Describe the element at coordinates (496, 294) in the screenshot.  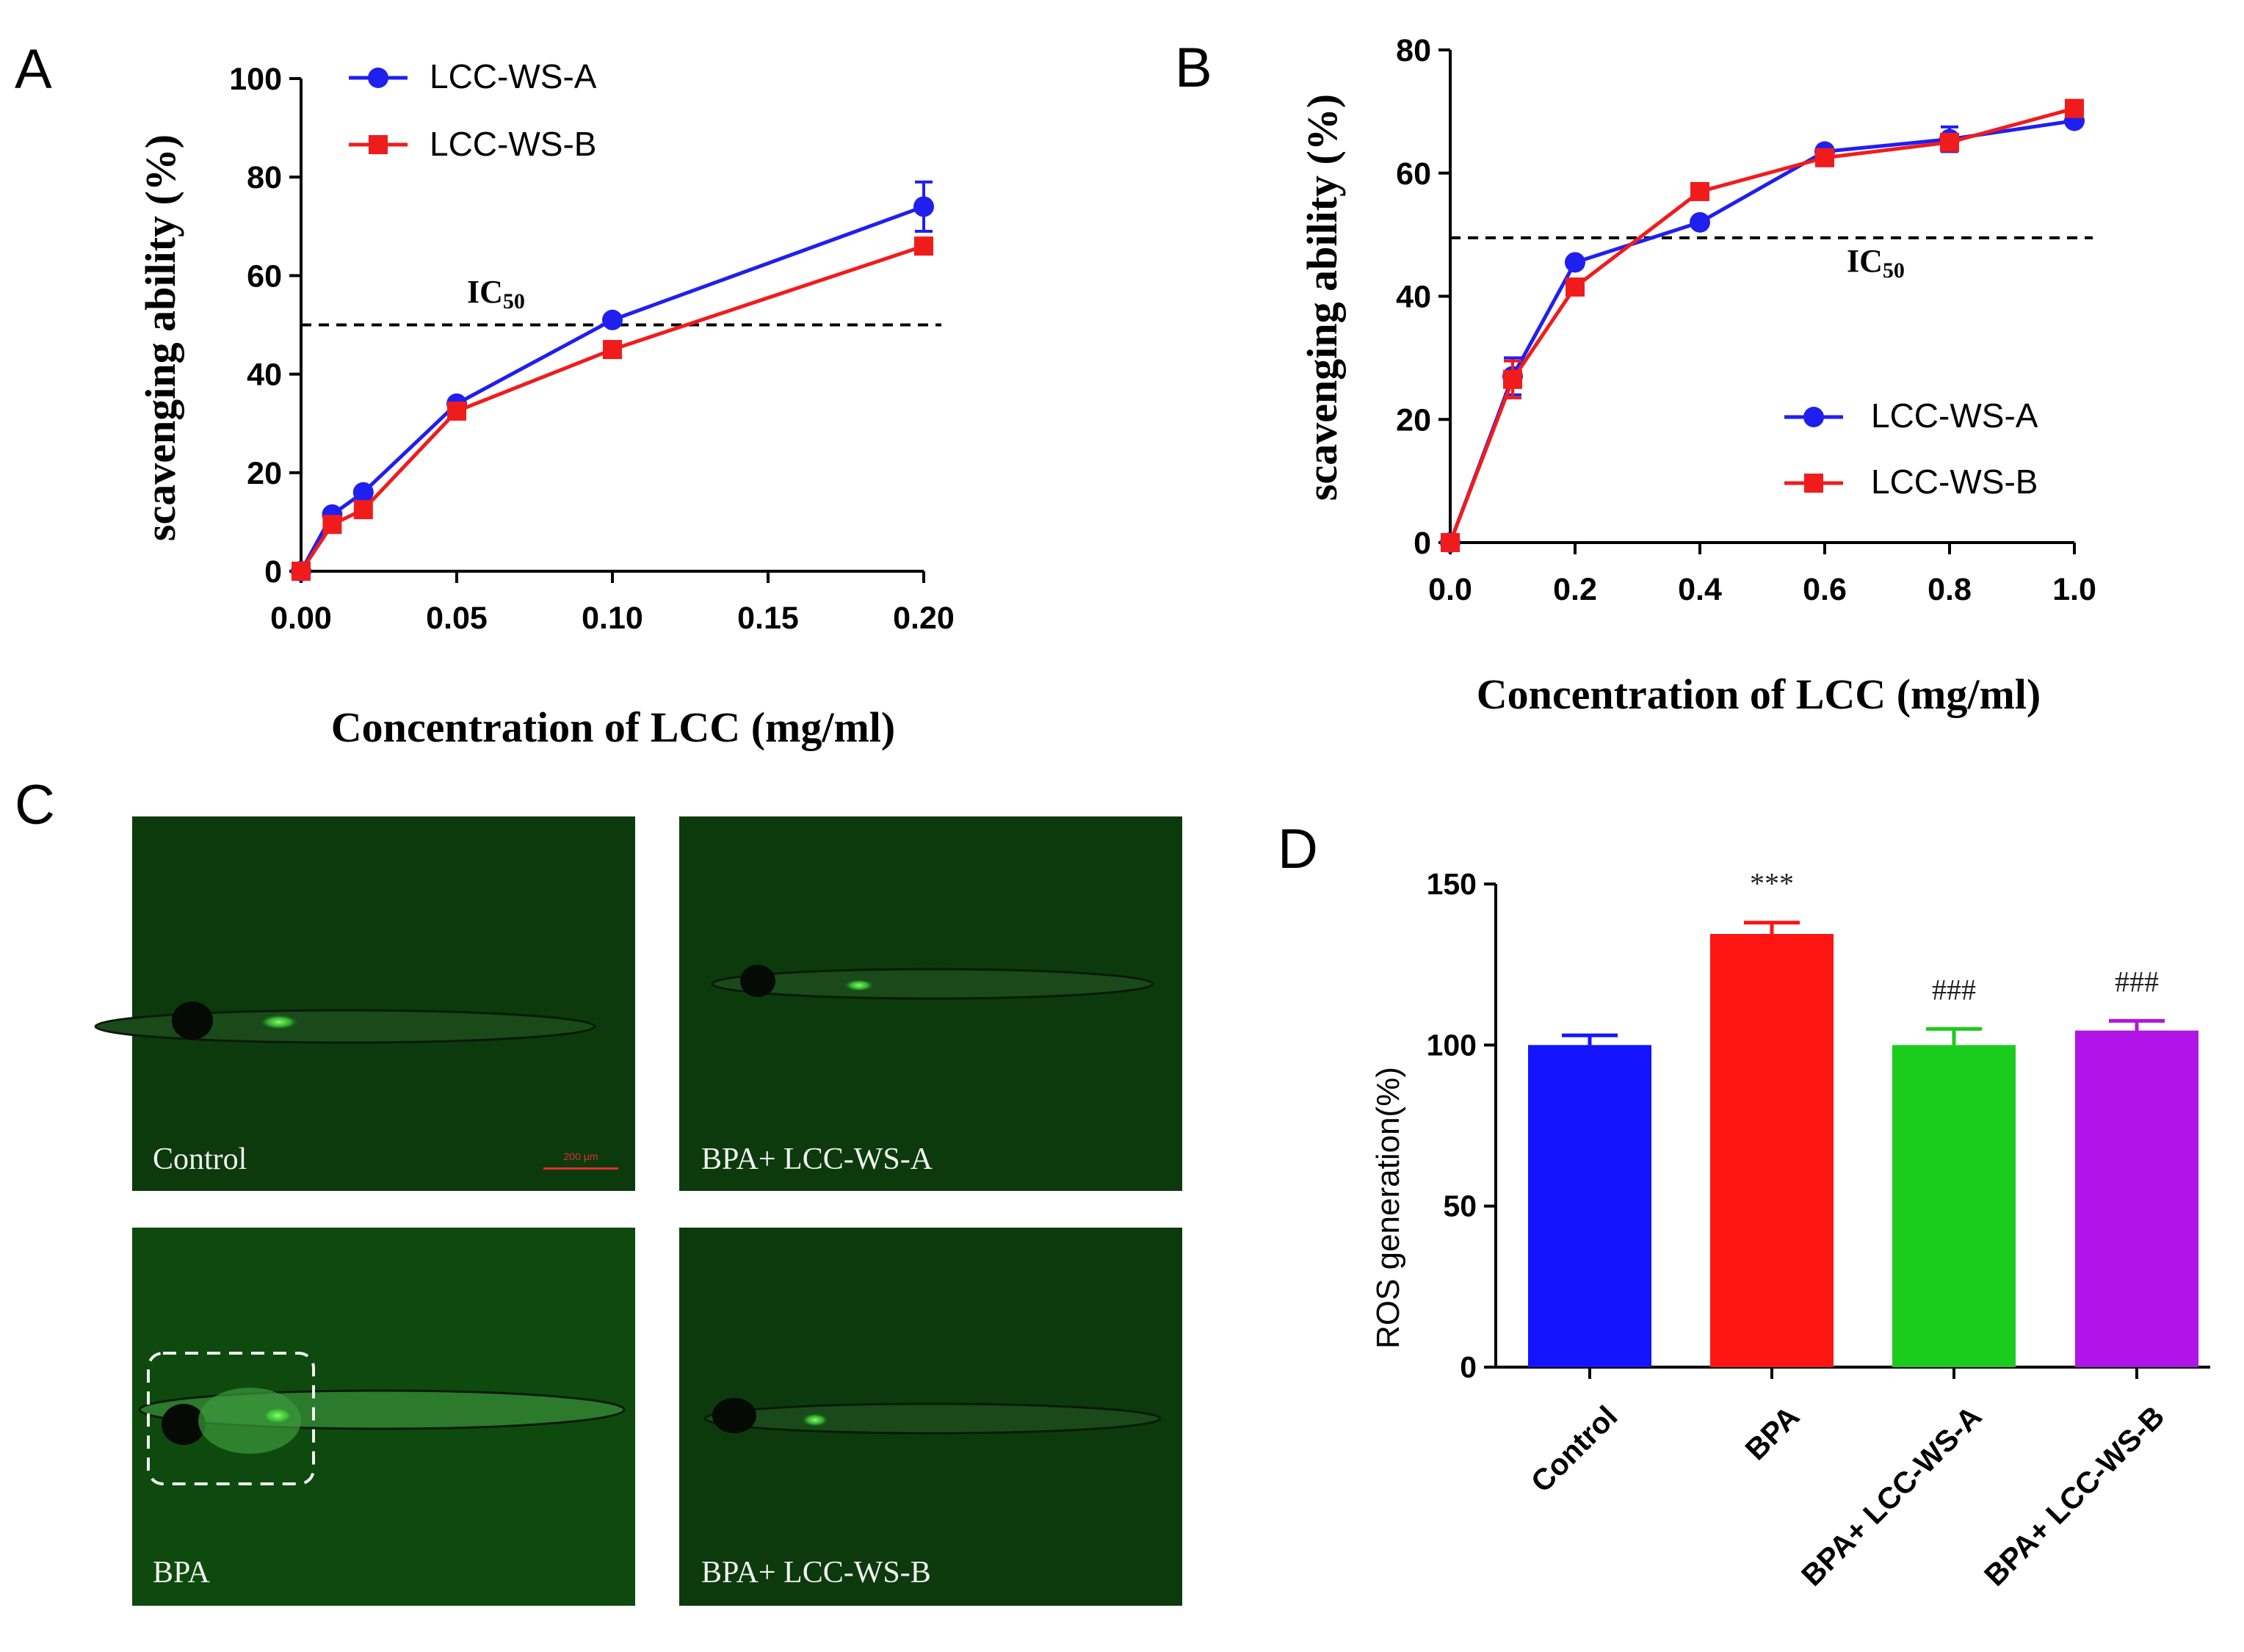
I see `chart-a-ic50-label: IC50` at that location.